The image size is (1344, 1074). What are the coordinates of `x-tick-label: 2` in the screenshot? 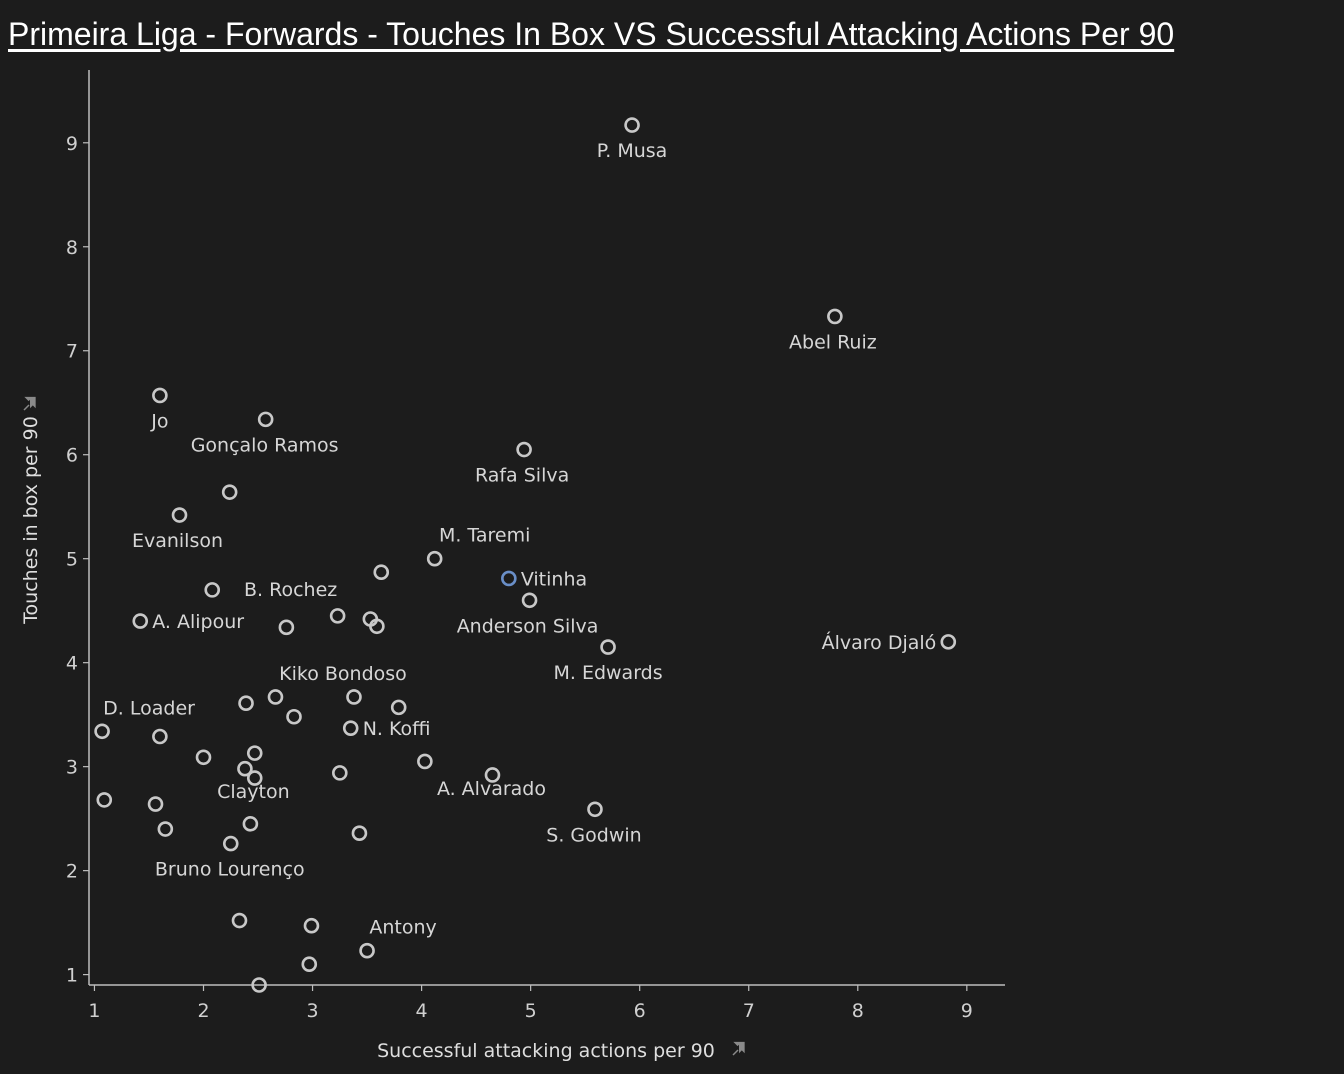 It's located at (203, 1011).